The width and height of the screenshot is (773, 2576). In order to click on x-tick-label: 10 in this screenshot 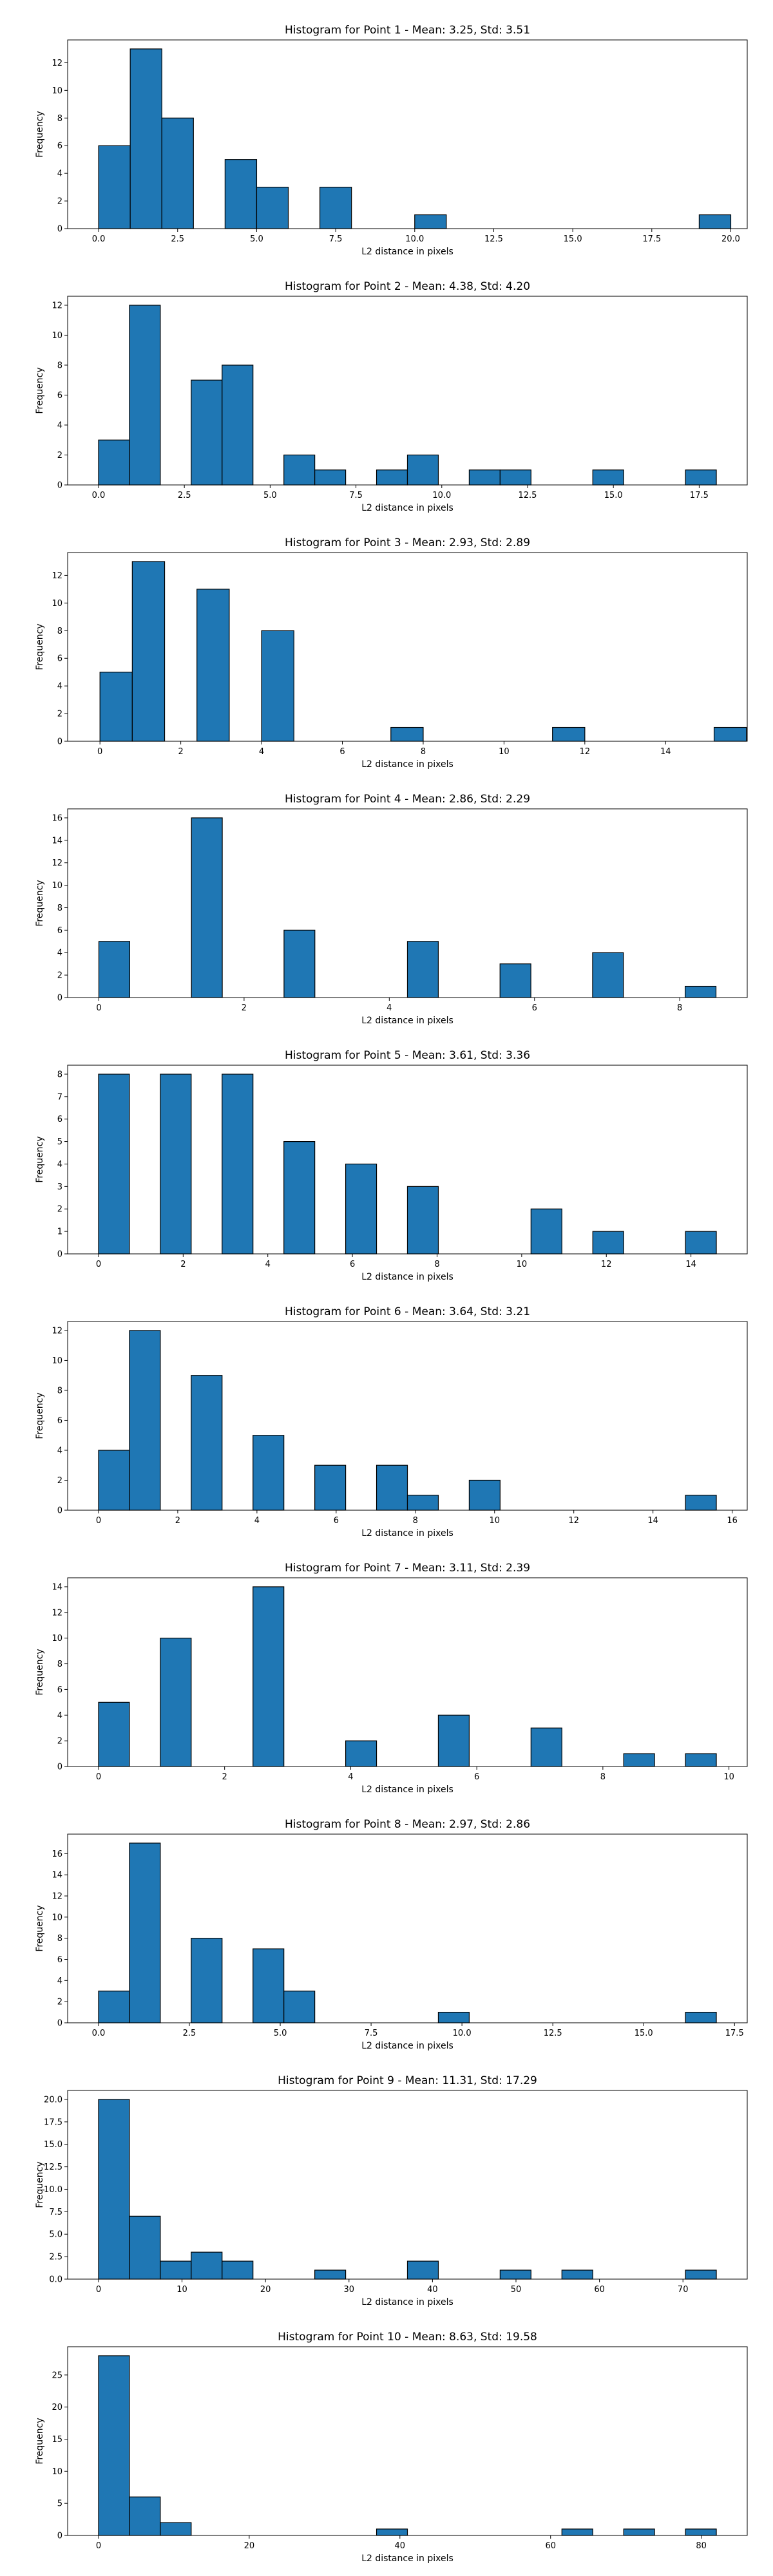, I will do `click(494, 1521)`.